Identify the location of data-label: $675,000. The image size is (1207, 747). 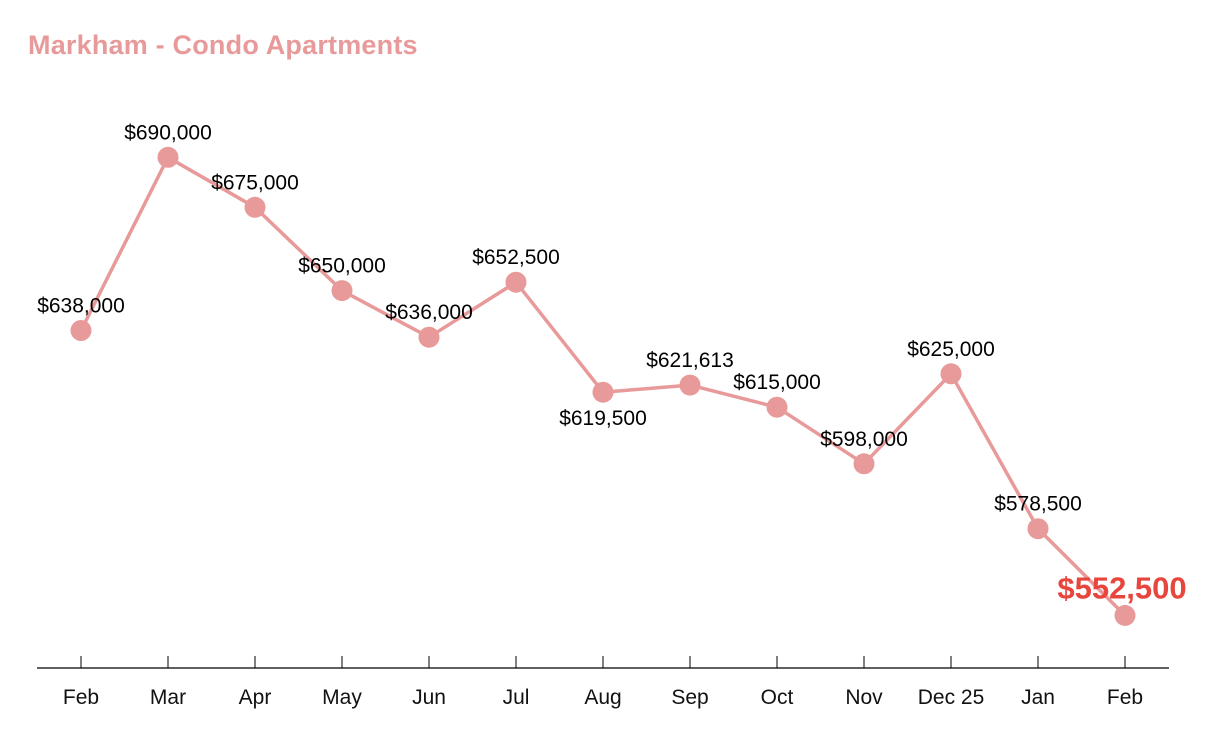
(255, 182).